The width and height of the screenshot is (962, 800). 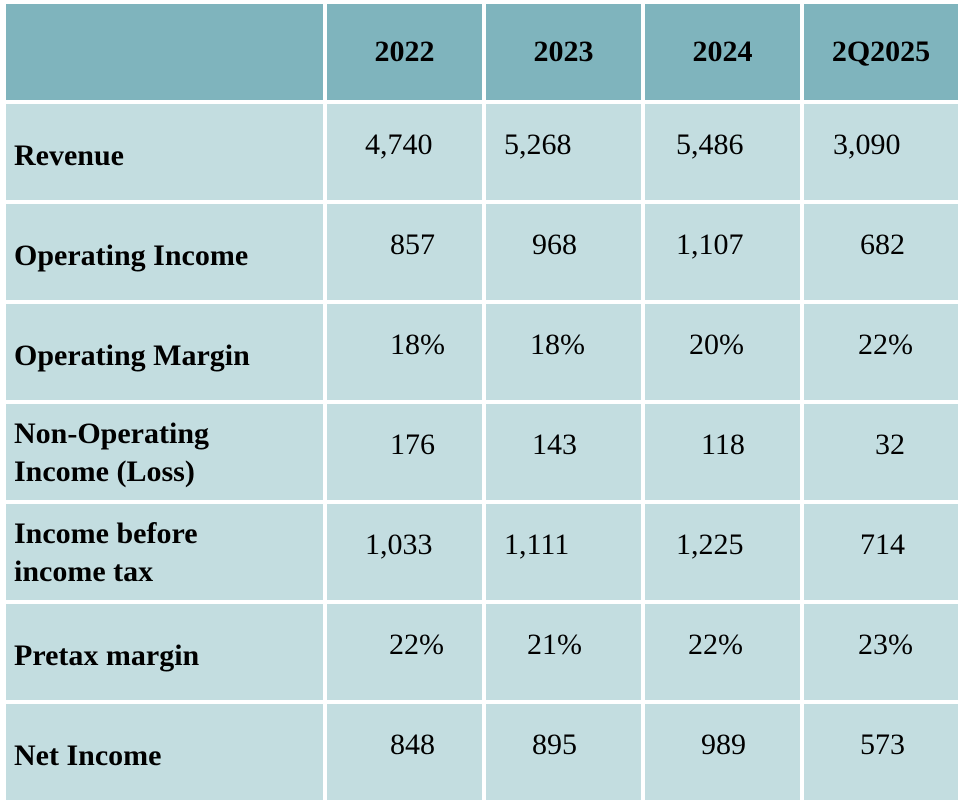 I want to click on table-cell: 20%, so click(x=722, y=352).